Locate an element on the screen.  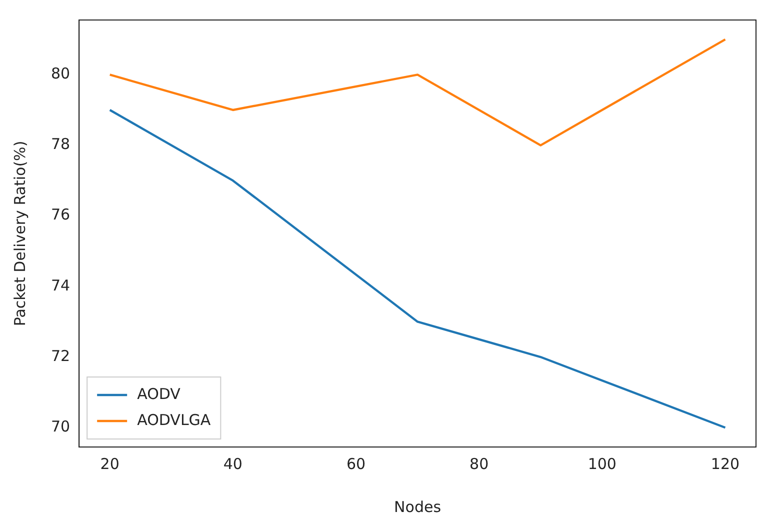
x-tick-label: 40 is located at coordinates (232, 463).